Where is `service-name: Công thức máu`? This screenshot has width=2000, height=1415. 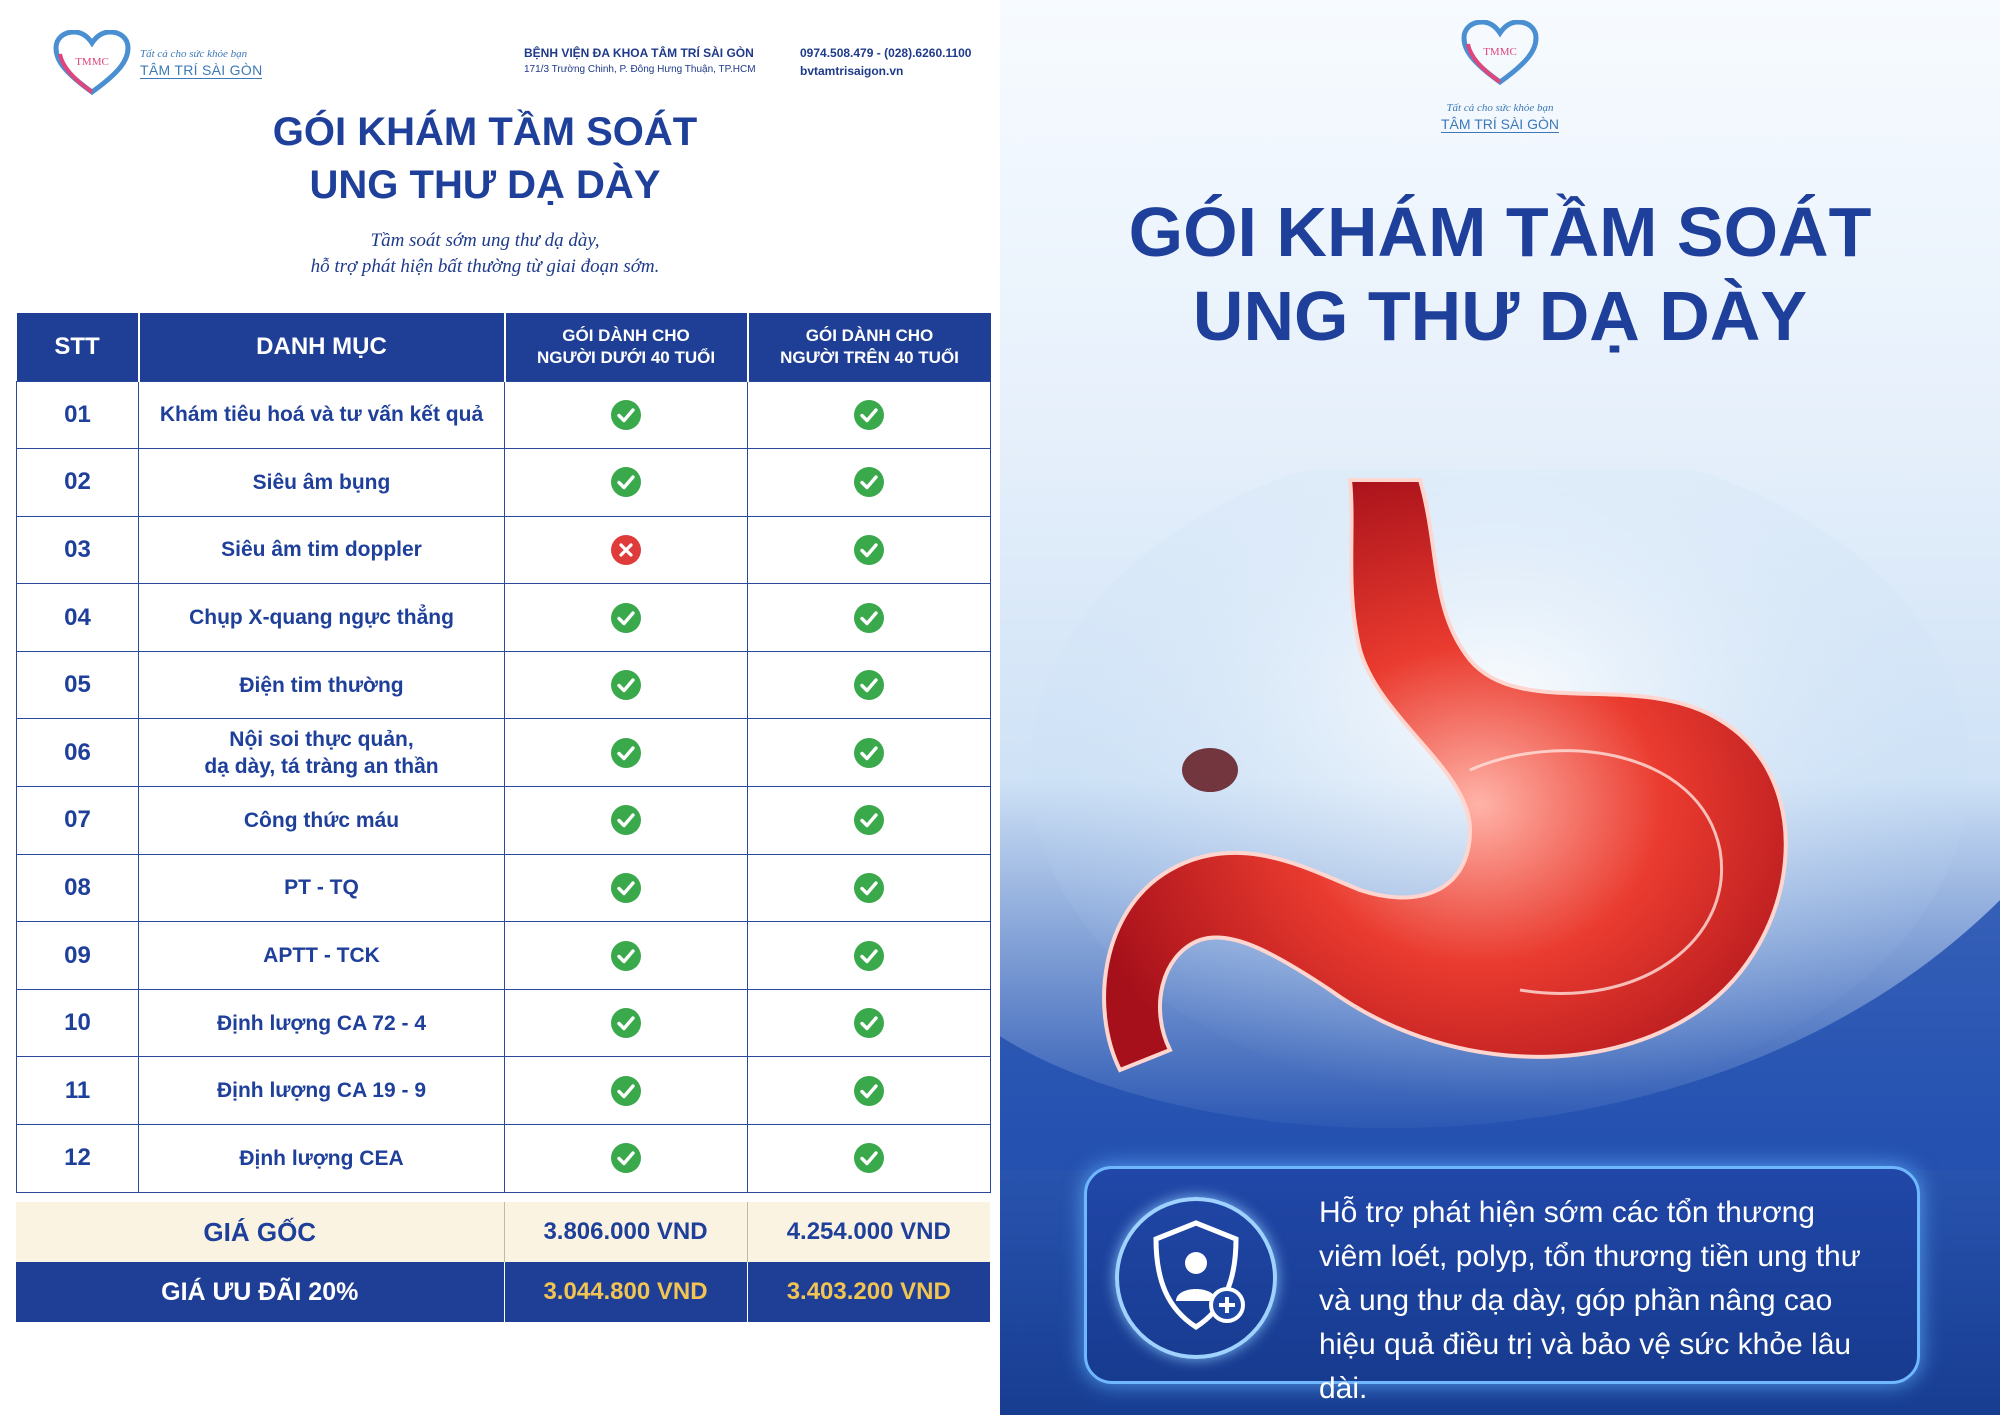
service-name: Công thức máu is located at coordinates (321, 820).